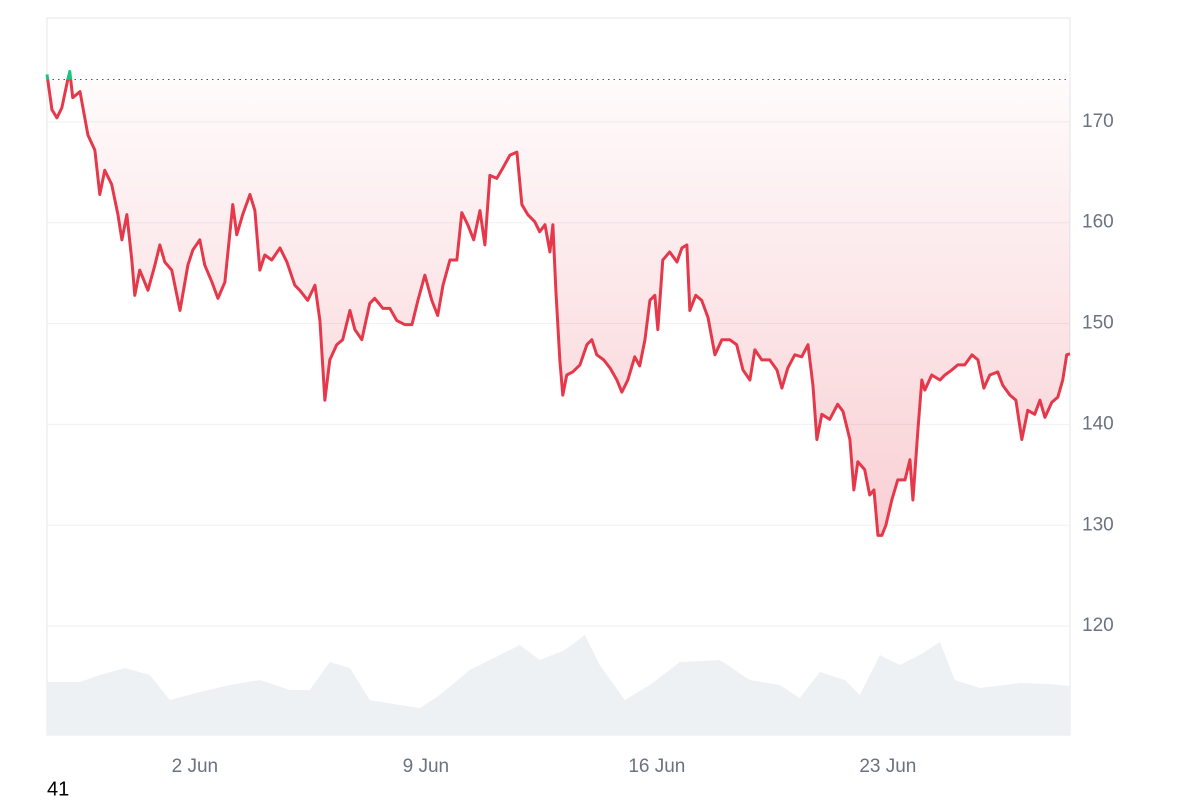 This screenshot has height=800, width=1200. Describe the element at coordinates (58, 789) in the screenshot. I see `footer-text: 41` at that location.